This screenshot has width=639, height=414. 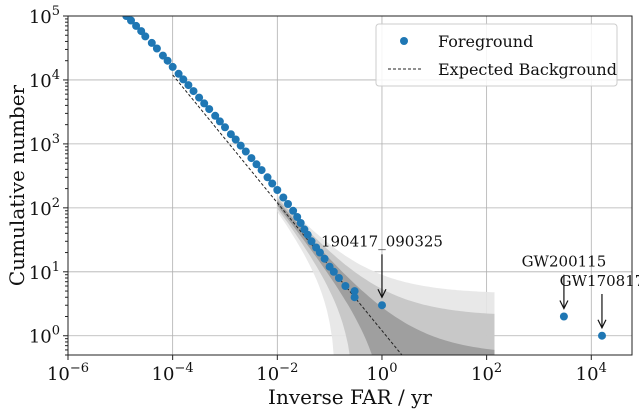 I want to click on x-tick-label: 10⁻², so click(x=277, y=373).